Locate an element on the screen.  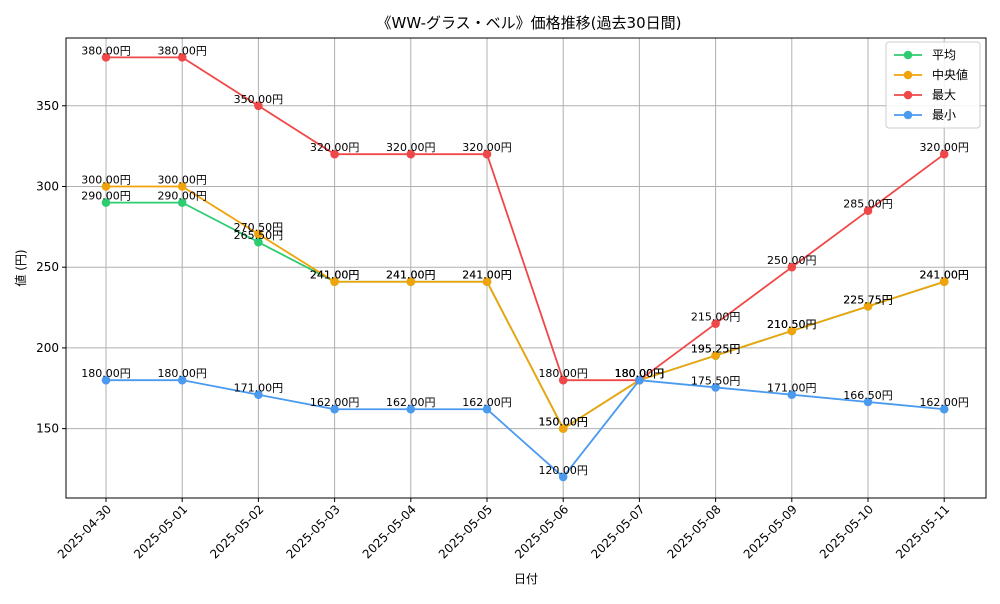
y-tick-label: 150 is located at coordinates (47, 429).